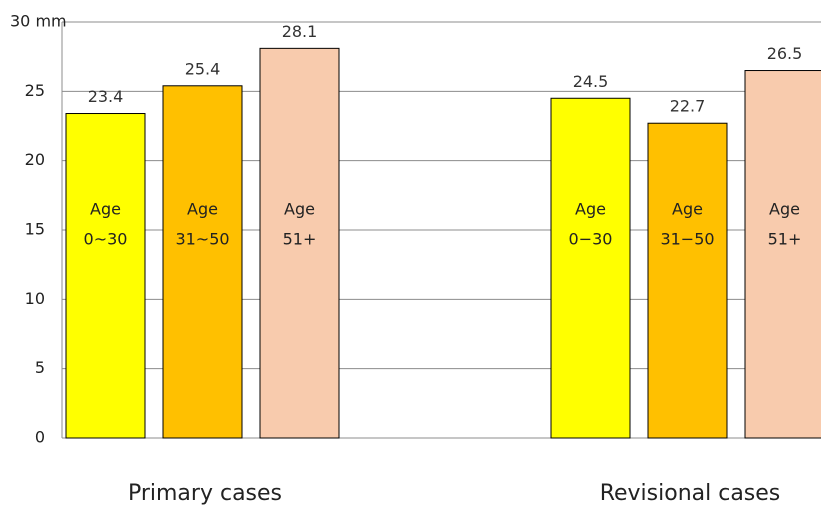 This screenshot has height=506, width=821. I want to click on value-label: 23.4, so click(106, 96).